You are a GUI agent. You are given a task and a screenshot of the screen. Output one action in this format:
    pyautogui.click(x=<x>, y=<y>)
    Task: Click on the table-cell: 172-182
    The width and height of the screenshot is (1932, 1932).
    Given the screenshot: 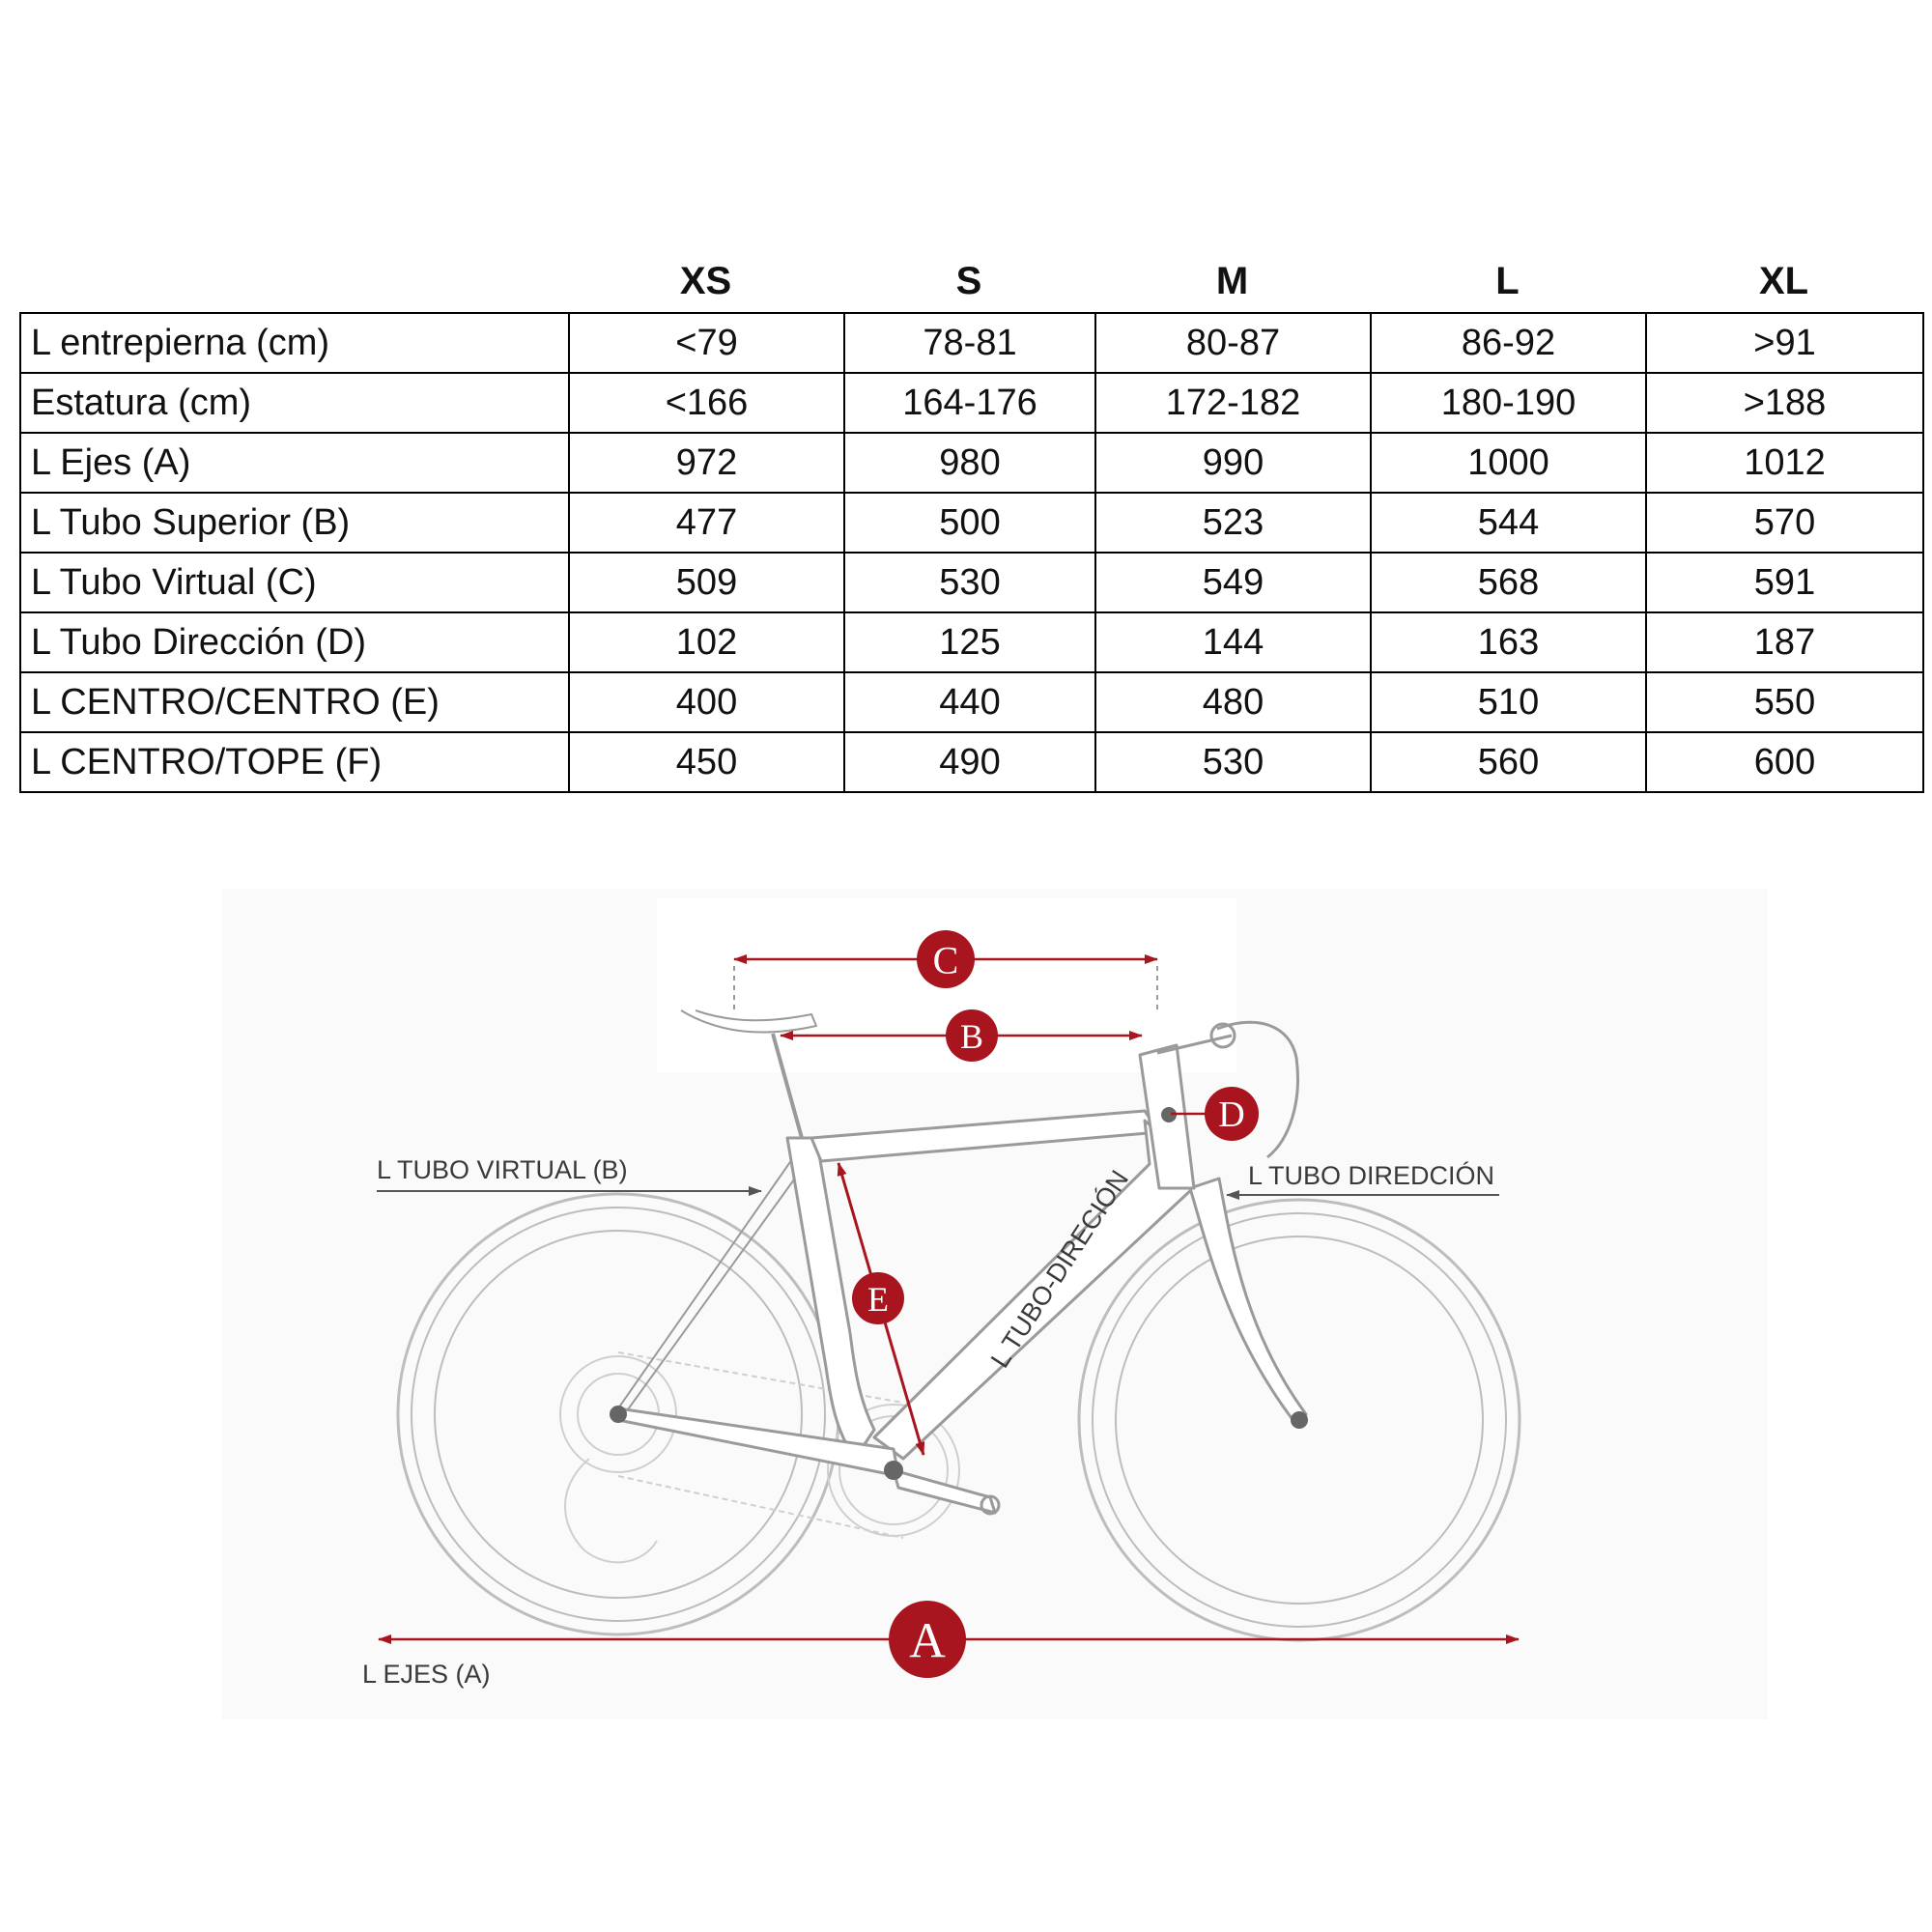 What is the action you would take?
    pyautogui.click(x=1233, y=403)
    